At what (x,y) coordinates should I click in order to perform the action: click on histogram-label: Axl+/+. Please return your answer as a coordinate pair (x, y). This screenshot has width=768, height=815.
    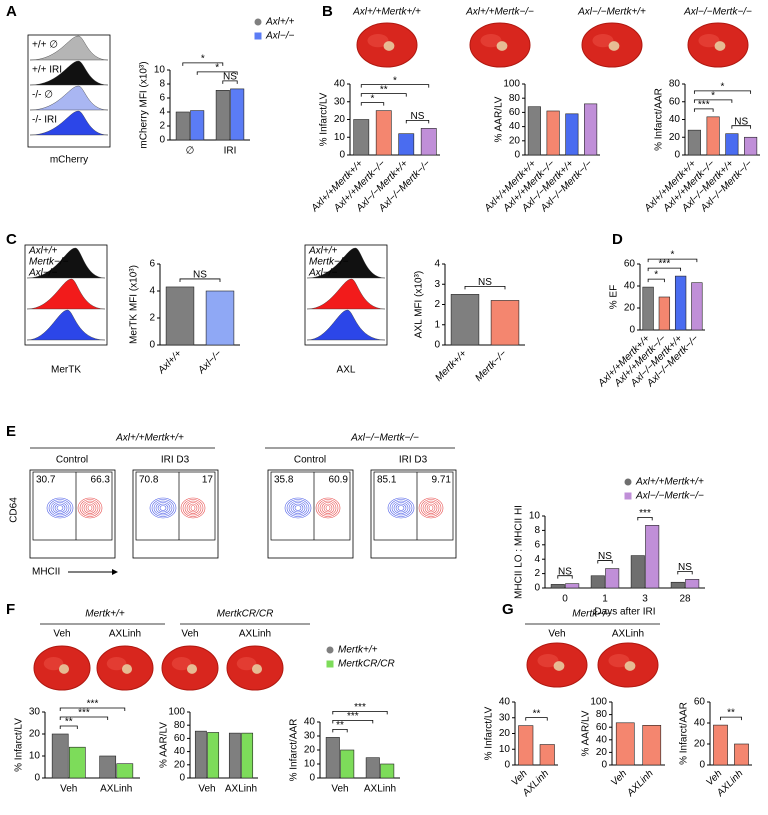
    Looking at the image, I should click on (323, 251).